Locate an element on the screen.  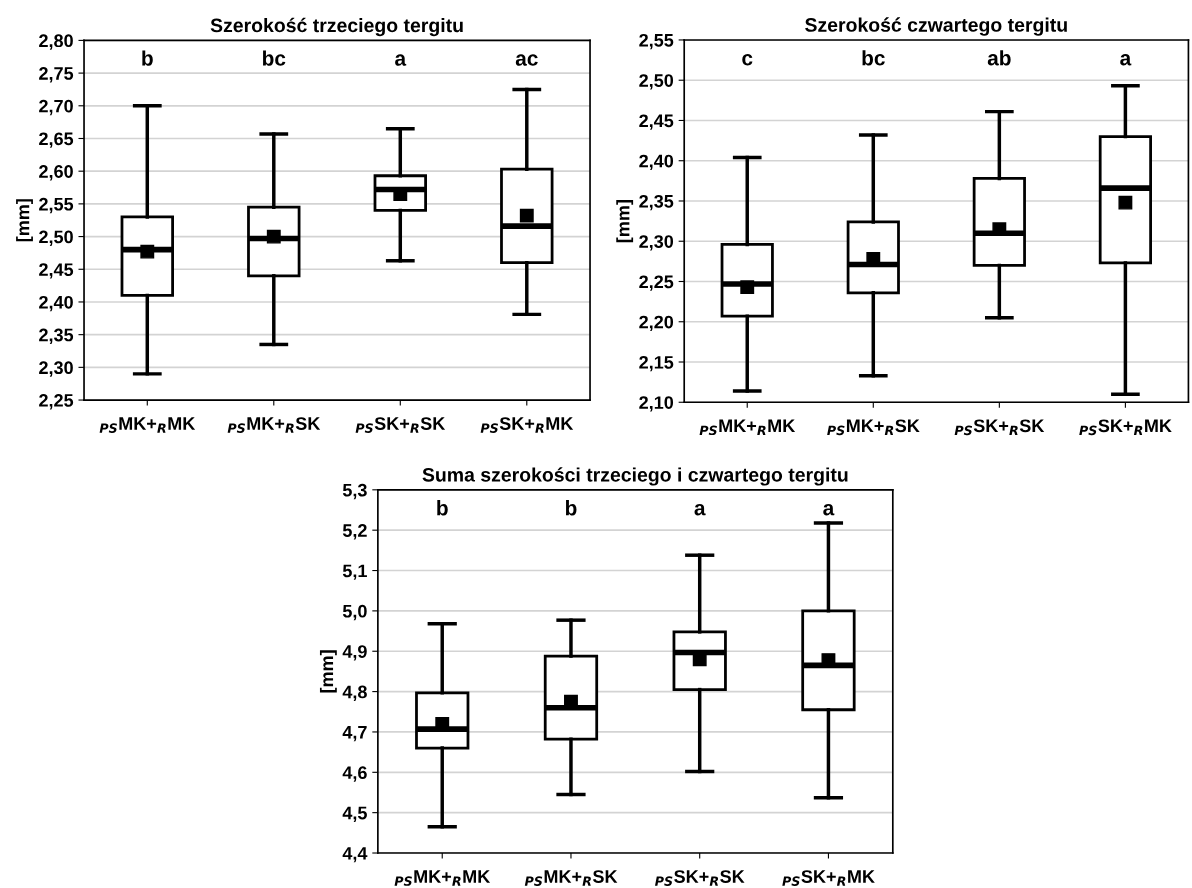
y-tick-label: 4,8 is located at coordinates (354, 693).